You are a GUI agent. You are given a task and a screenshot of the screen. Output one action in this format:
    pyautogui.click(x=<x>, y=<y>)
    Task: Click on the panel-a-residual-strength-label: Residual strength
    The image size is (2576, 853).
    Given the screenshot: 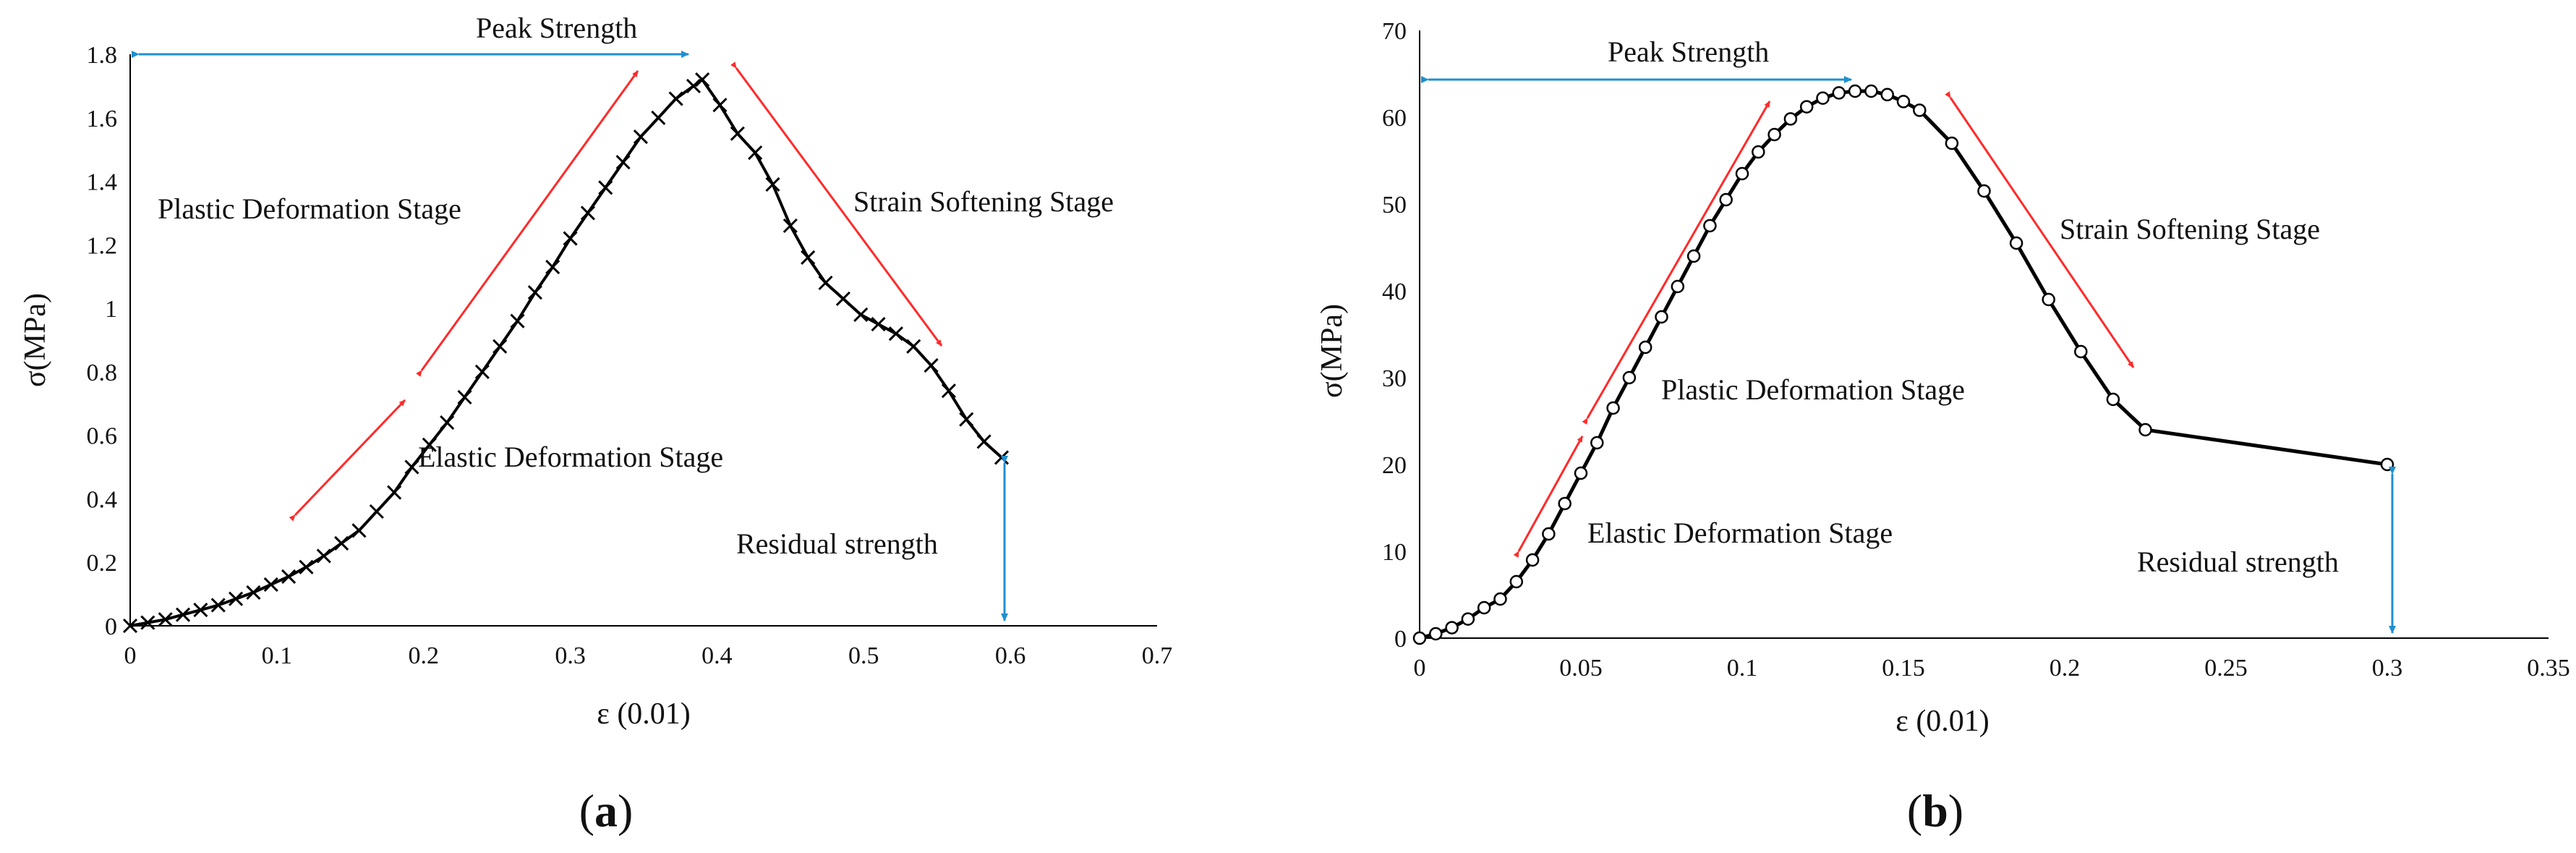 What is the action you would take?
    pyautogui.click(x=837, y=543)
    